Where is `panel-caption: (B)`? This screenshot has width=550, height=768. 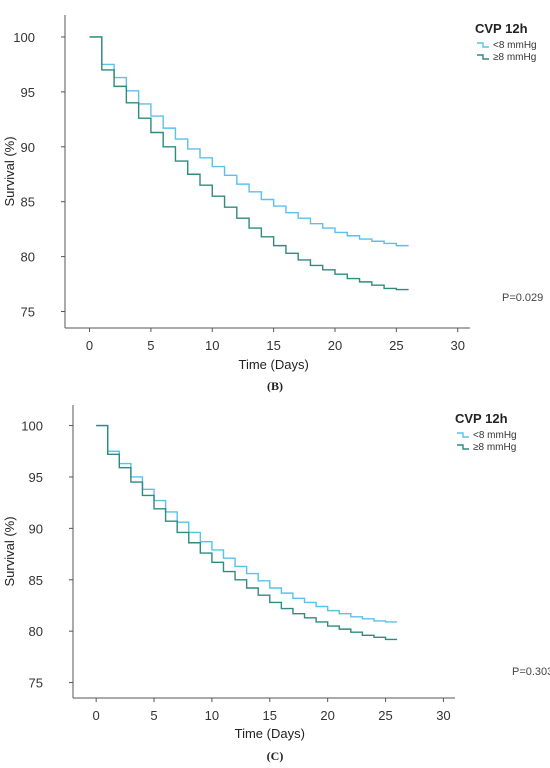
panel-caption: (B) is located at coordinates (275, 386).